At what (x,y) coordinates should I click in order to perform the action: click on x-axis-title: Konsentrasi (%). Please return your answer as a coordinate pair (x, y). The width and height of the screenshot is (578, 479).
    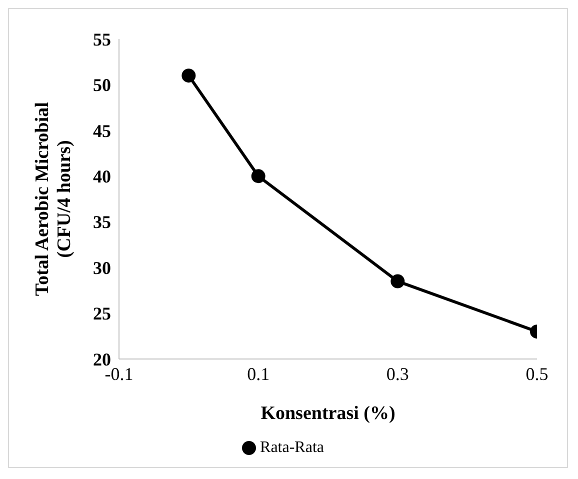
    Looking at the image, I should click on (328, 413).